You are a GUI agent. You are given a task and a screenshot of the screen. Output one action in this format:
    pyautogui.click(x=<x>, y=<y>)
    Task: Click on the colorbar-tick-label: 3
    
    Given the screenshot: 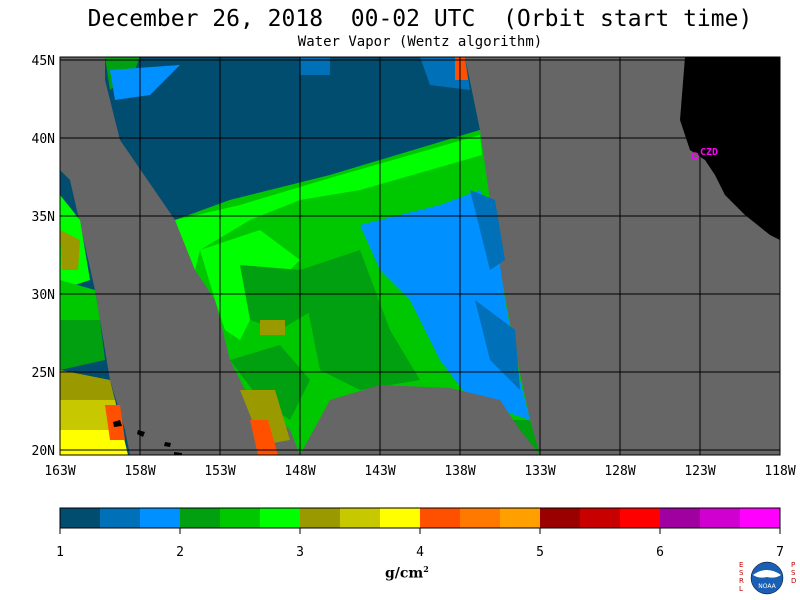 What is the action you would take?
    pyautogui.click(x=300, y=552)
    